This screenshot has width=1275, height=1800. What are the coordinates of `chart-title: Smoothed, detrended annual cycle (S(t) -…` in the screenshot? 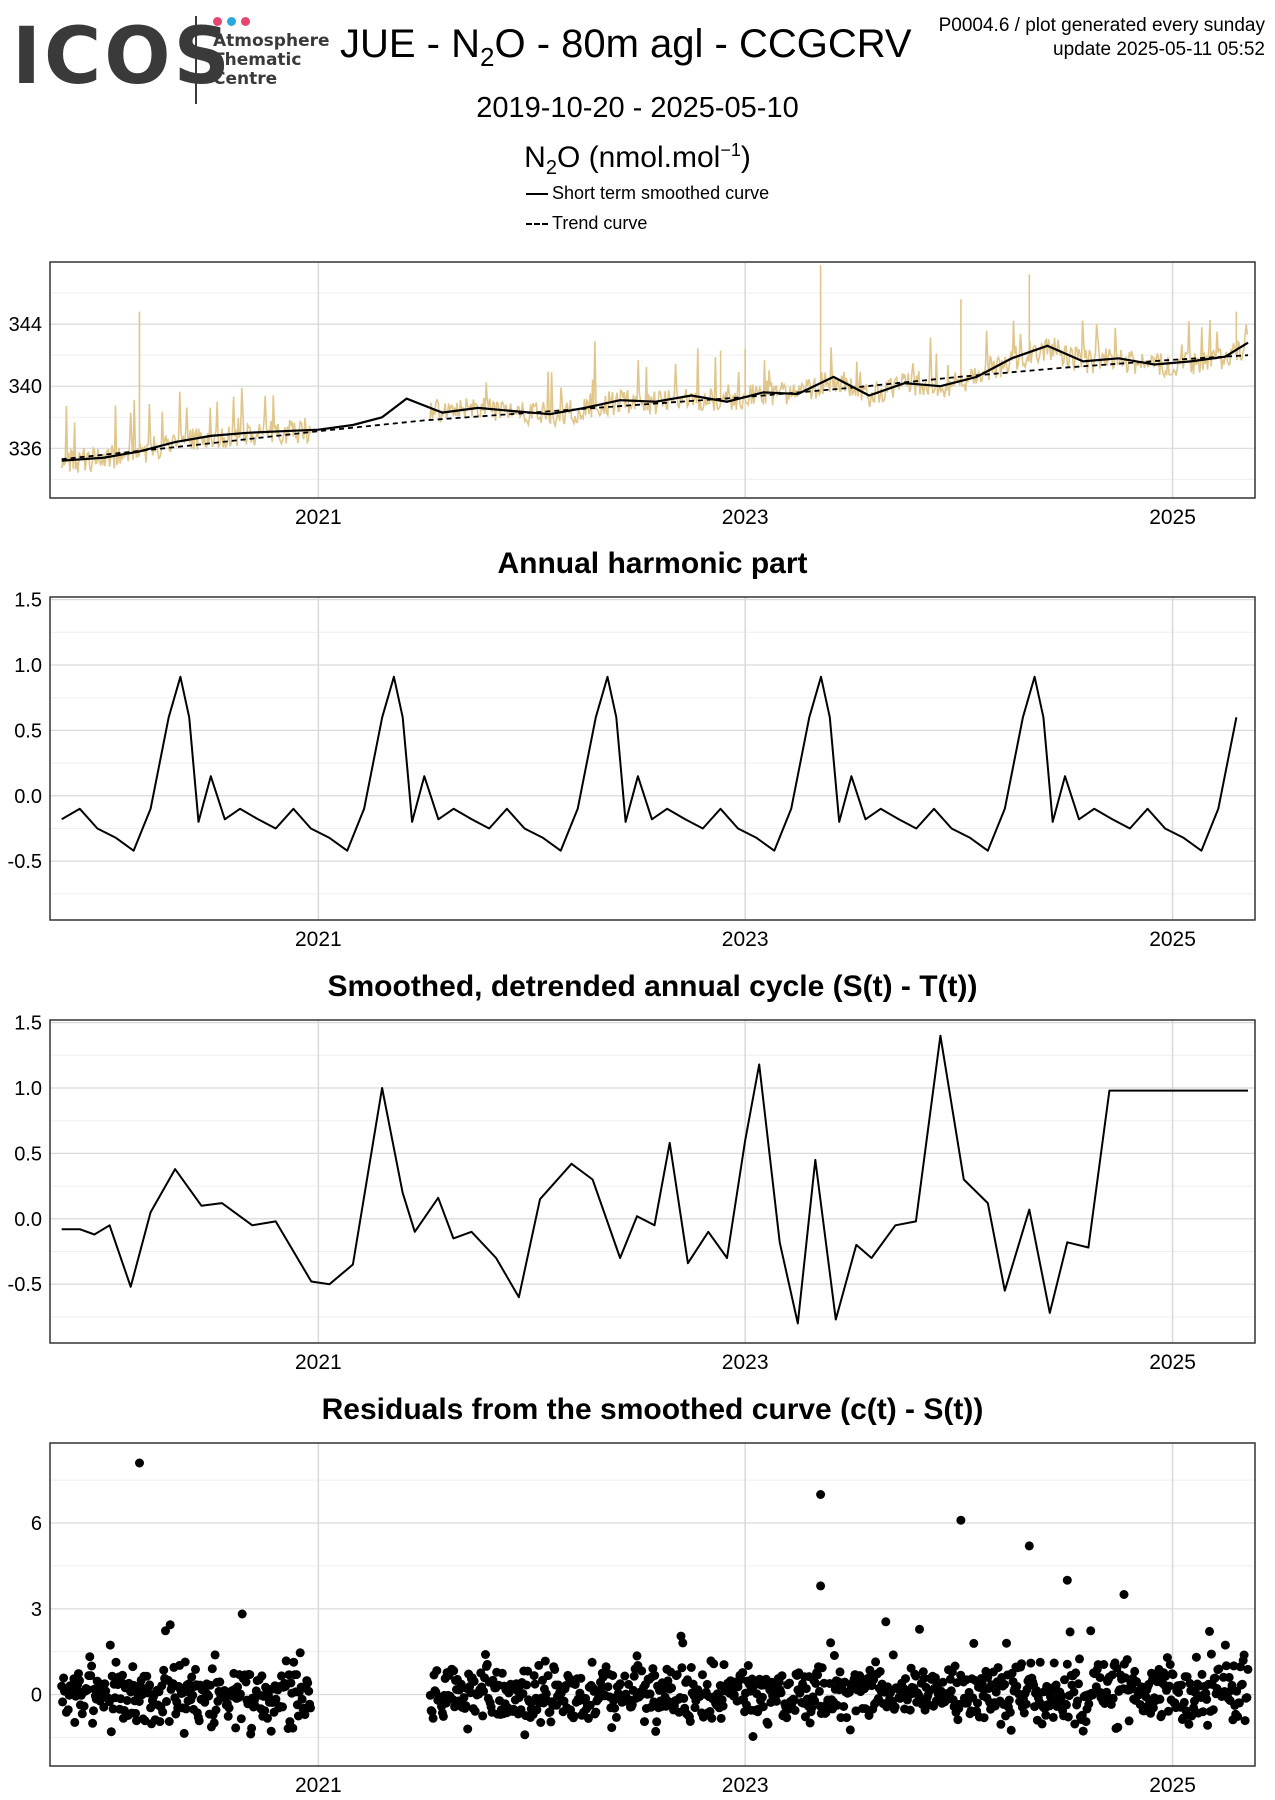 It's located at (652, 986).